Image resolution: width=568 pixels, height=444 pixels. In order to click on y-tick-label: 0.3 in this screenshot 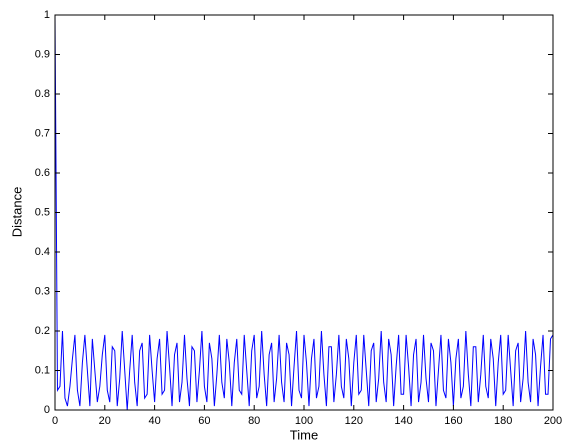, I will do `click(42, 291)`.